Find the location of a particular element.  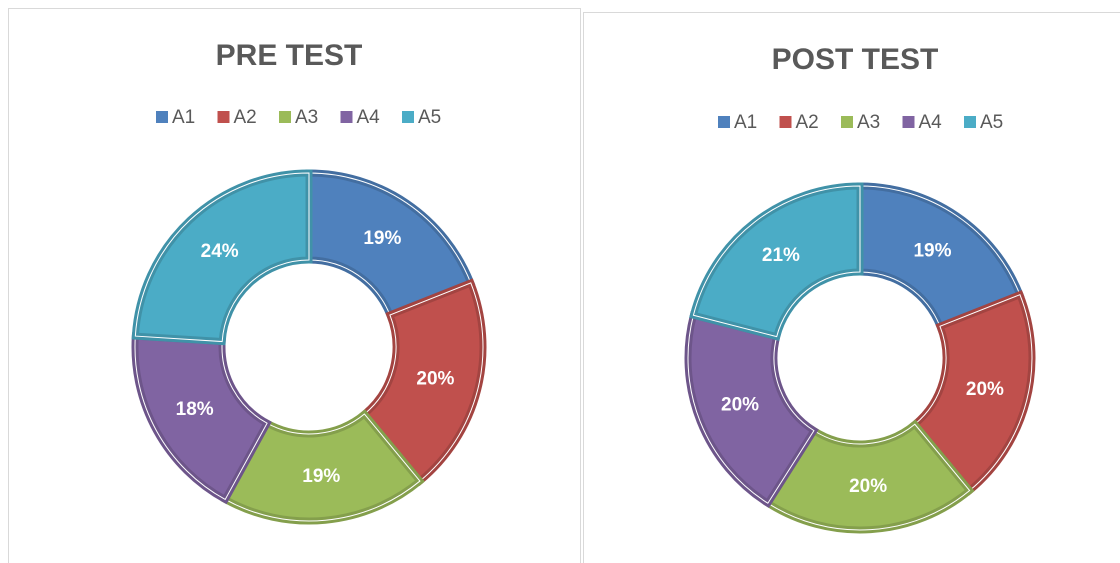

data-label: 21% is located at coordinates (781, 255).